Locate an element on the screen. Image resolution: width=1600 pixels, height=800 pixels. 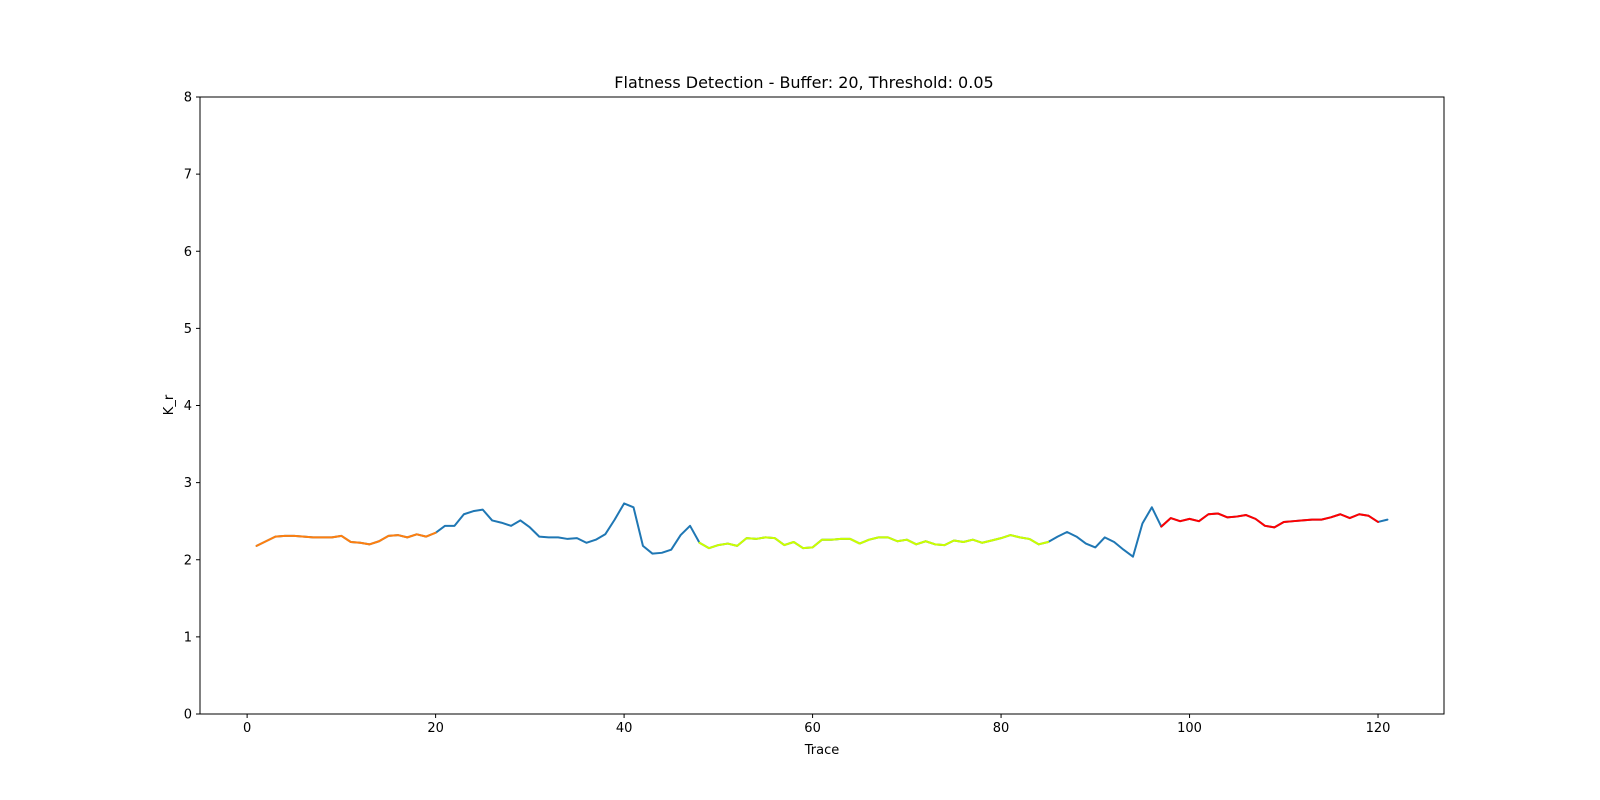
y-tick-label: 3 is located at coordinates (188, 483).